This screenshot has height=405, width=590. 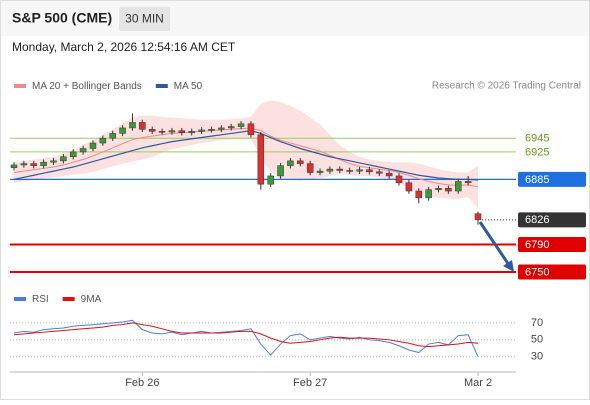 What do you see at coordinates (87, 86) in the screenshot?
I see `legend-label: MA 20 + Bollinger Bands` at bounding box center [87, 86].